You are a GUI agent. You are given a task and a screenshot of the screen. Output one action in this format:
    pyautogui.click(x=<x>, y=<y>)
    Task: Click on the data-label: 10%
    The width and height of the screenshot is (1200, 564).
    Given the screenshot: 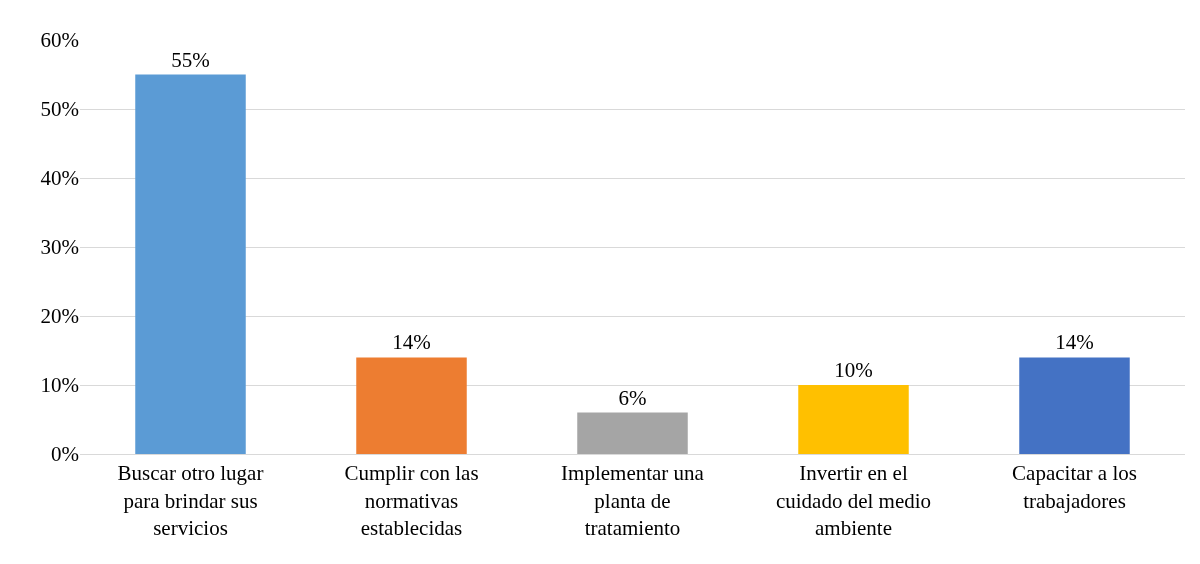 What is the action you would take?
    pyautogui.click(x=853, y=370)
    